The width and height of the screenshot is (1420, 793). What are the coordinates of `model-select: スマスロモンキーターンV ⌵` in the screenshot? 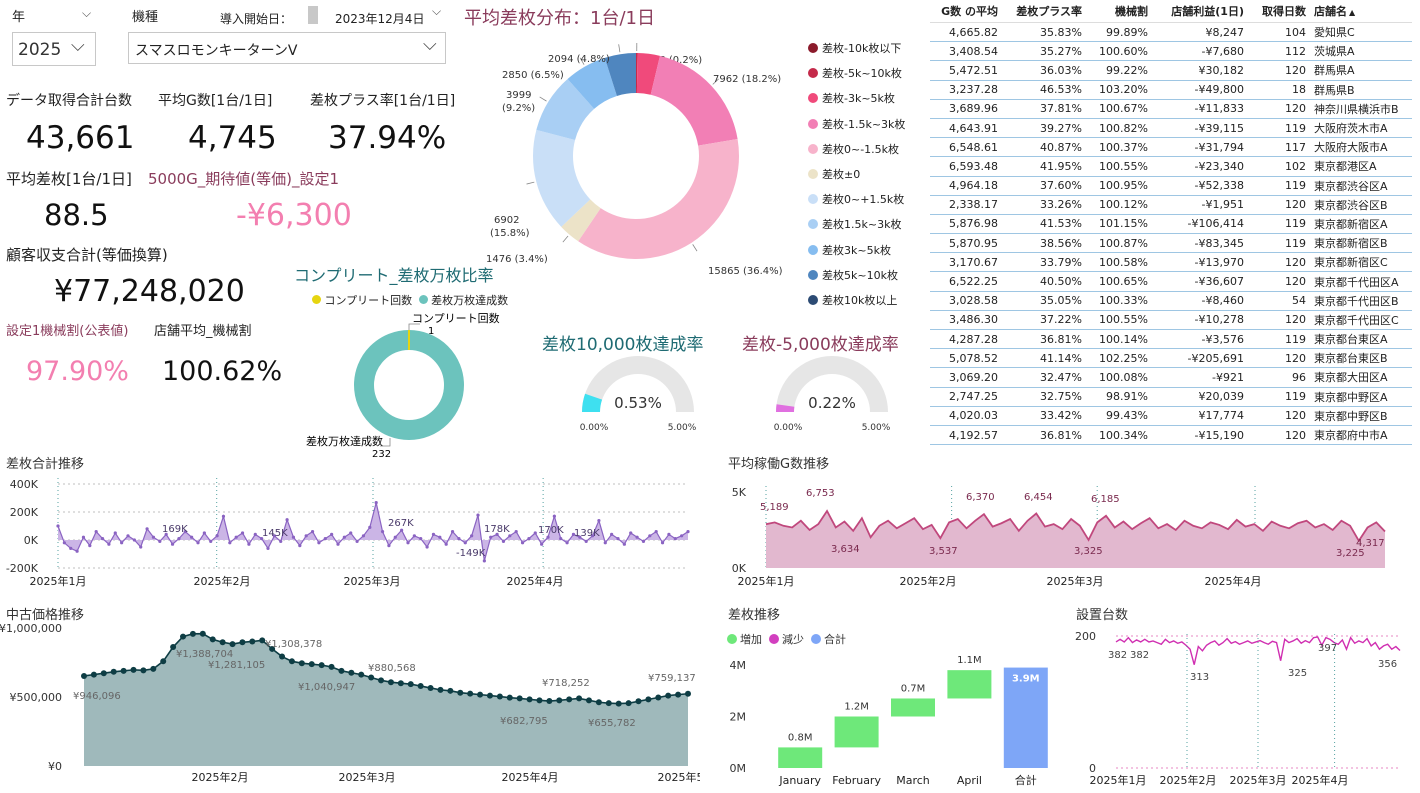 It's located at (287, 48).